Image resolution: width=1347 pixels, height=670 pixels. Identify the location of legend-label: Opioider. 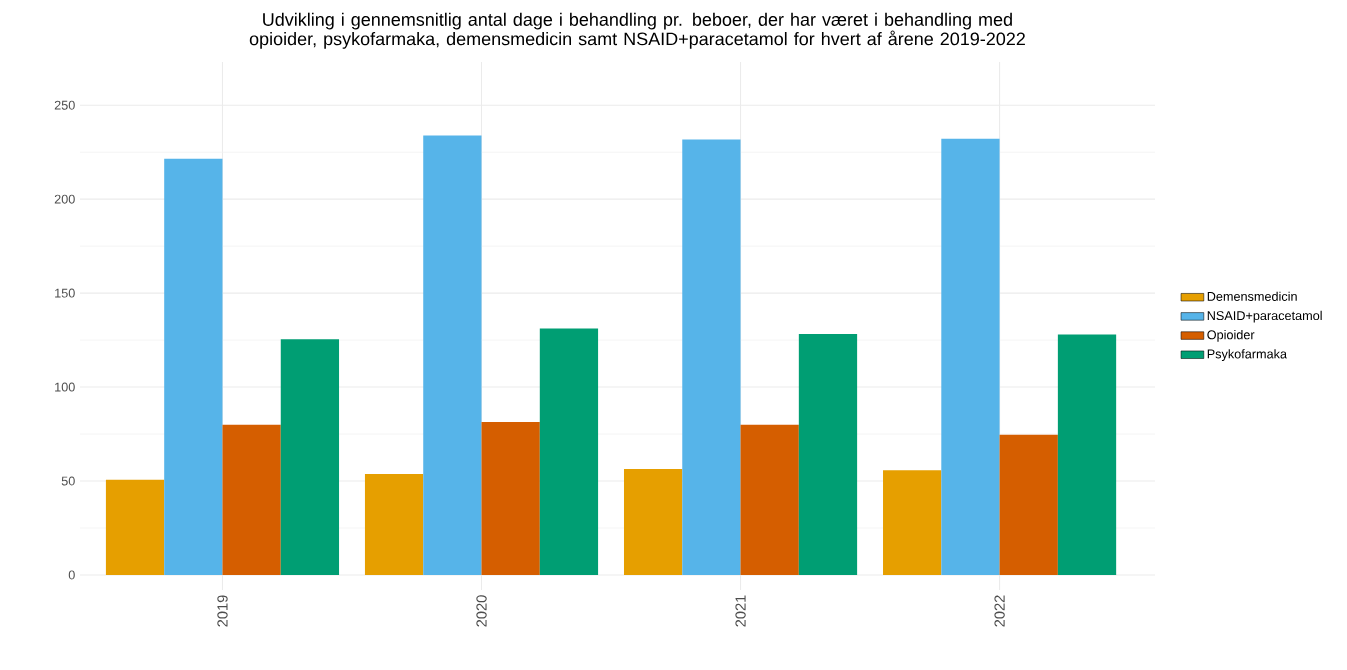
(1231, 335).